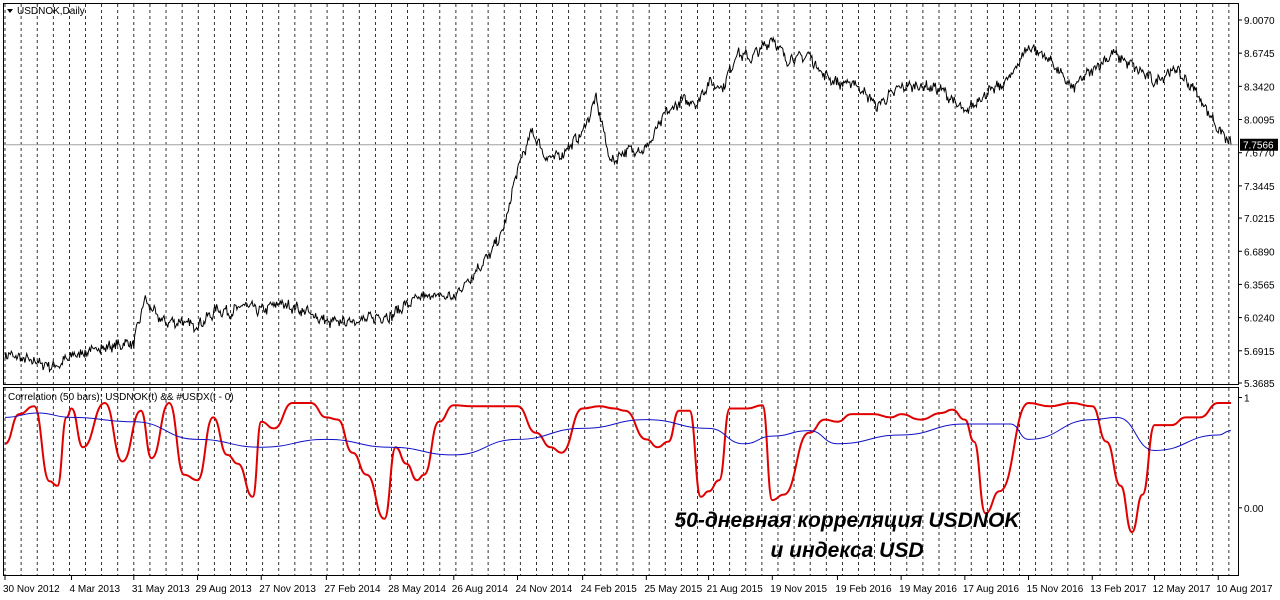  I want to click on x-tick-label: 10 Aug 2017, so click(1244, 589).